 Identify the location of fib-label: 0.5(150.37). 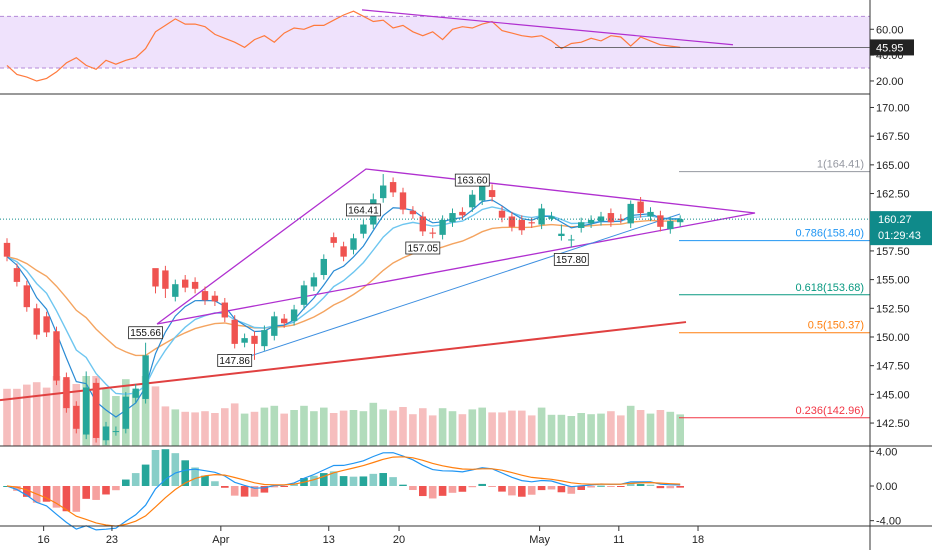
(836, 326).